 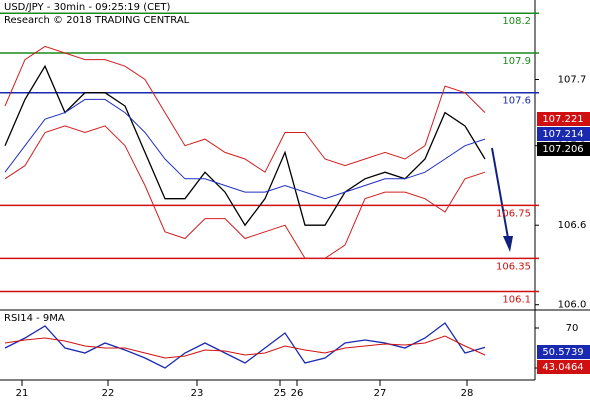 What do you see at coordinates (516, 299) in the screenshot?
I see `level-label: 106.1` at bounding box center [516, 299].